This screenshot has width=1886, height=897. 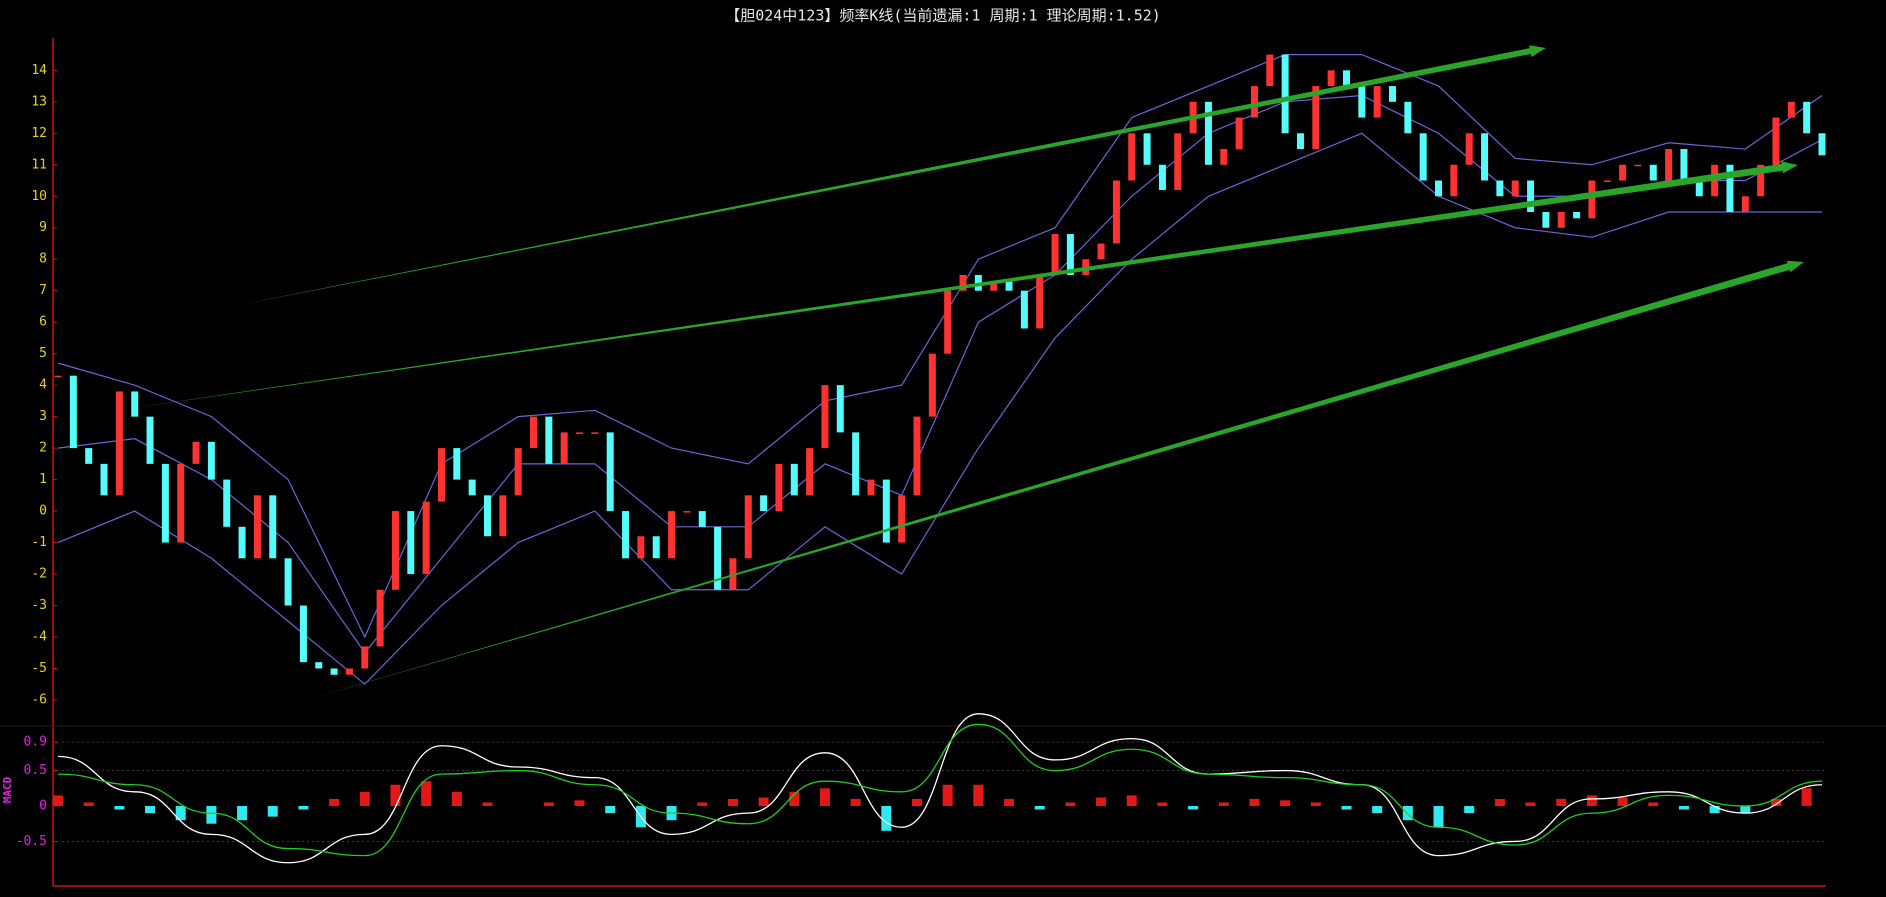 What do you see at coordinates (43, 353) in the screenshot?
I see `y-tick-label: 5` at bounding box center [43, 353].